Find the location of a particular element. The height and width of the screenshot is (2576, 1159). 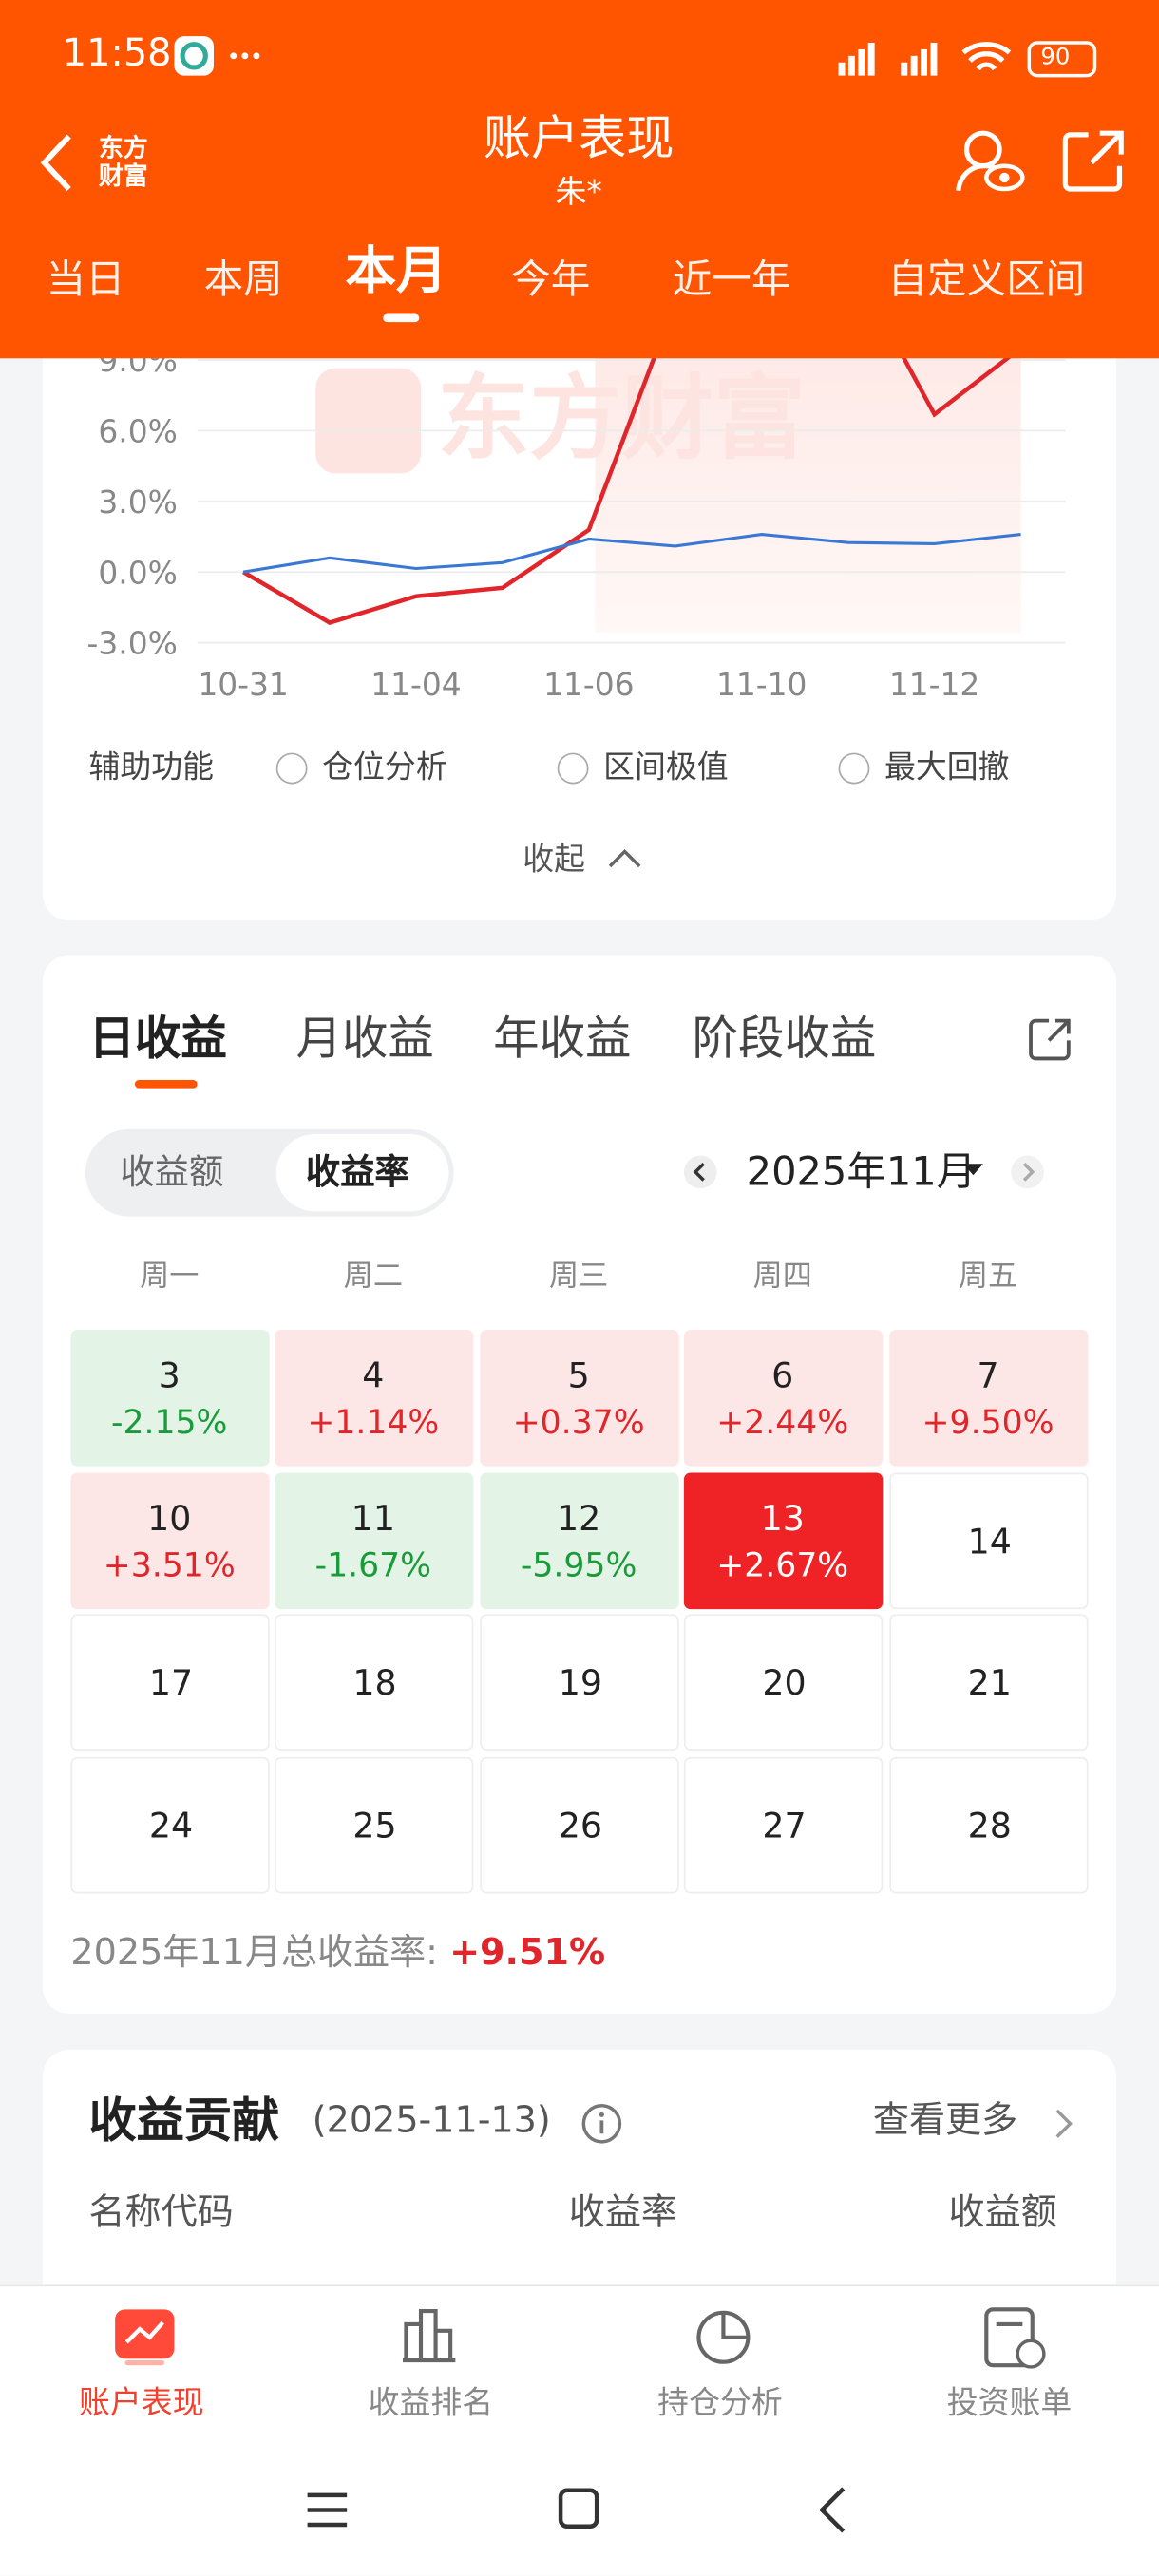

day-change: +2.44% is located at coordinates (782, 1422).